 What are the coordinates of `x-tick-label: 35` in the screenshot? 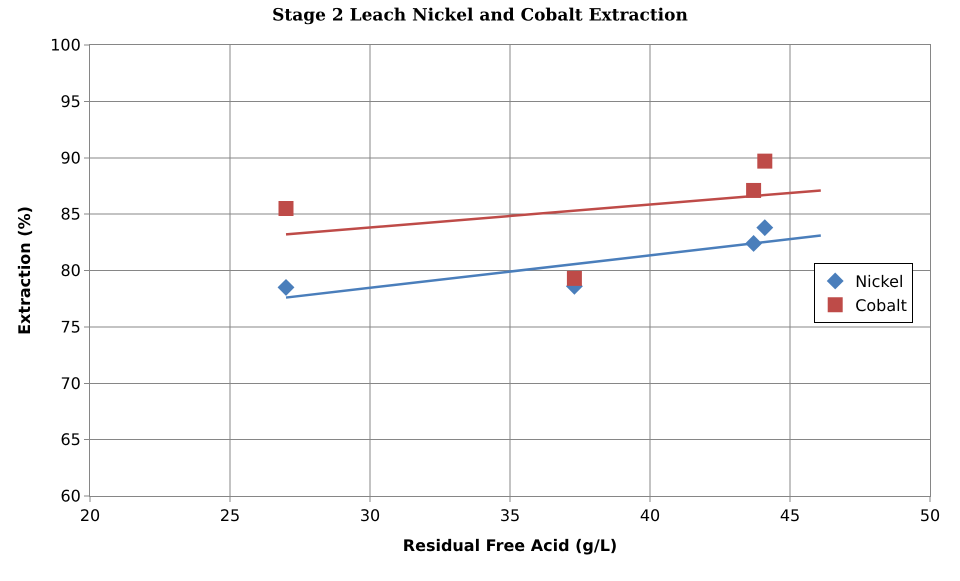 It's located at (510, 516).